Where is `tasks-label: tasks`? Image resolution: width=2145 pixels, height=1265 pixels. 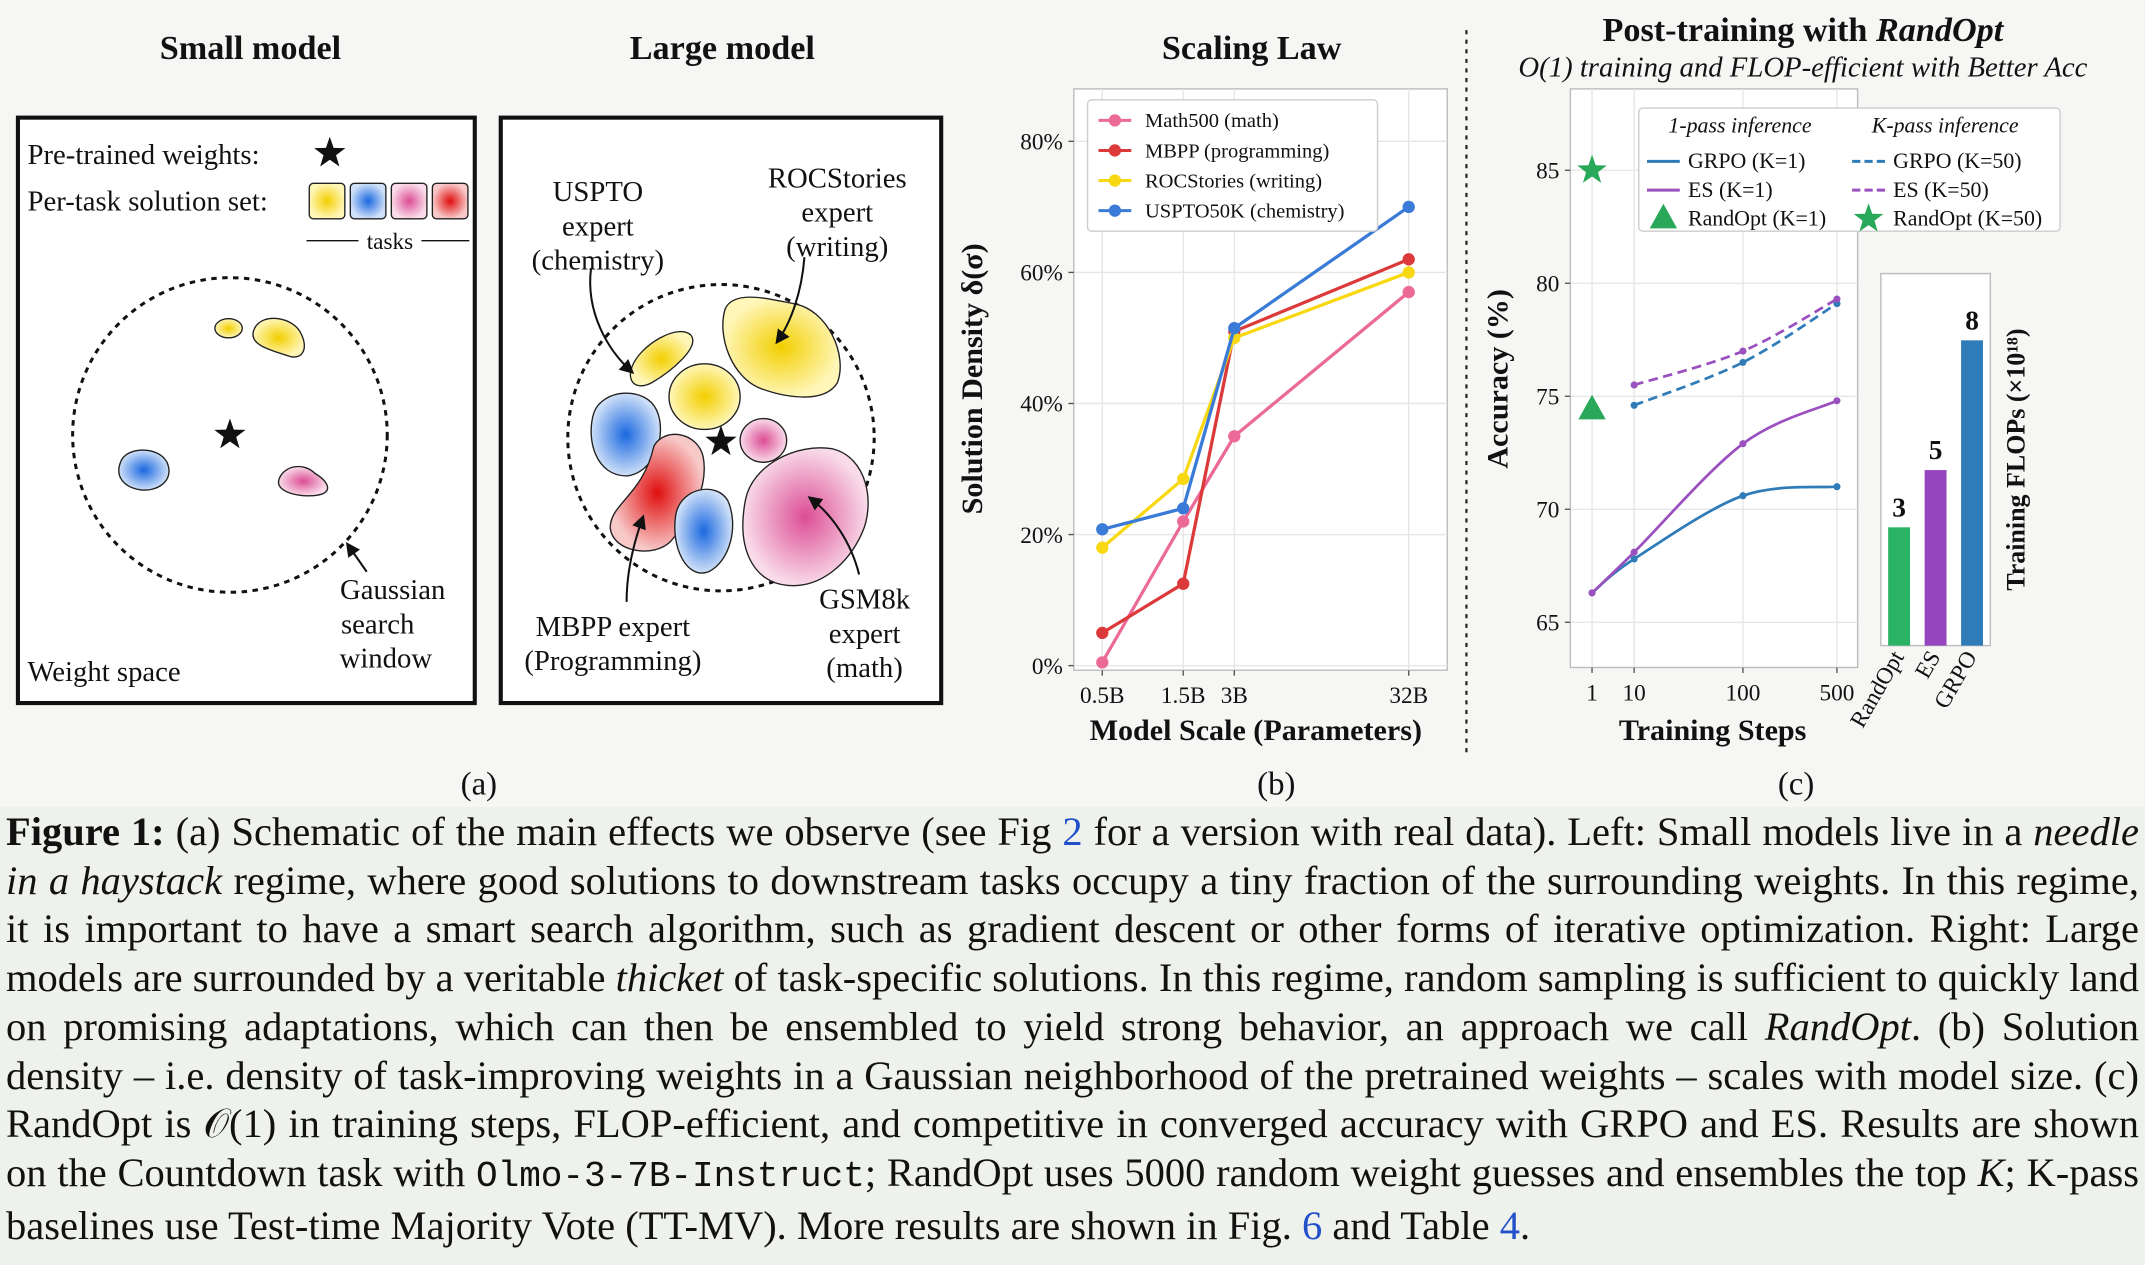
tasks-label: tasks is located at coordinates (390, 242).